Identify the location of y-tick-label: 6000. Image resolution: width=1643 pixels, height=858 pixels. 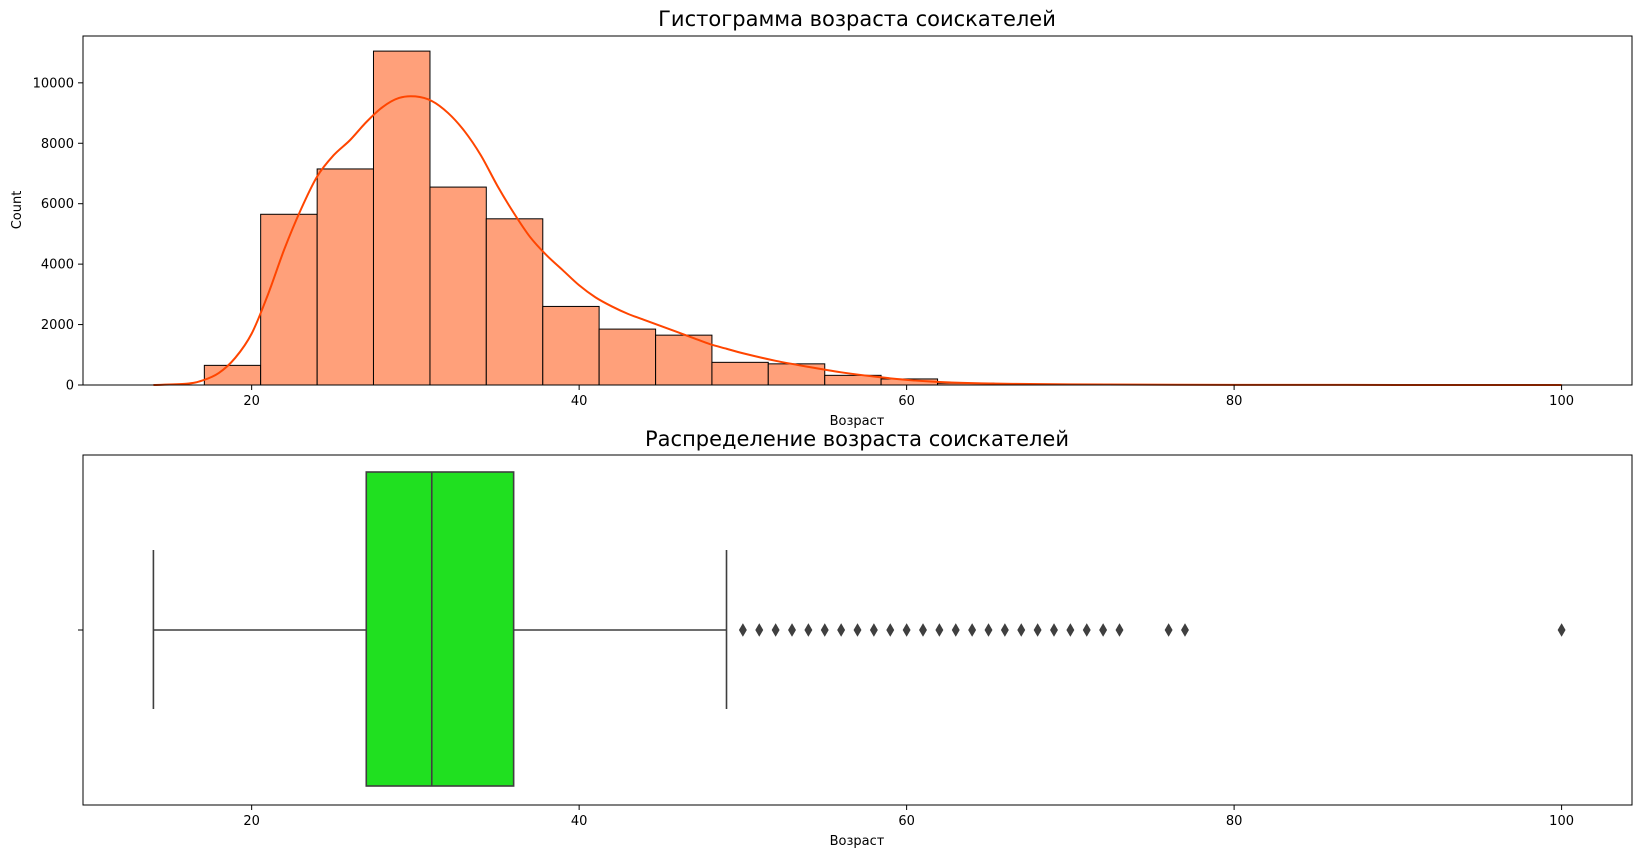
(57, 204).